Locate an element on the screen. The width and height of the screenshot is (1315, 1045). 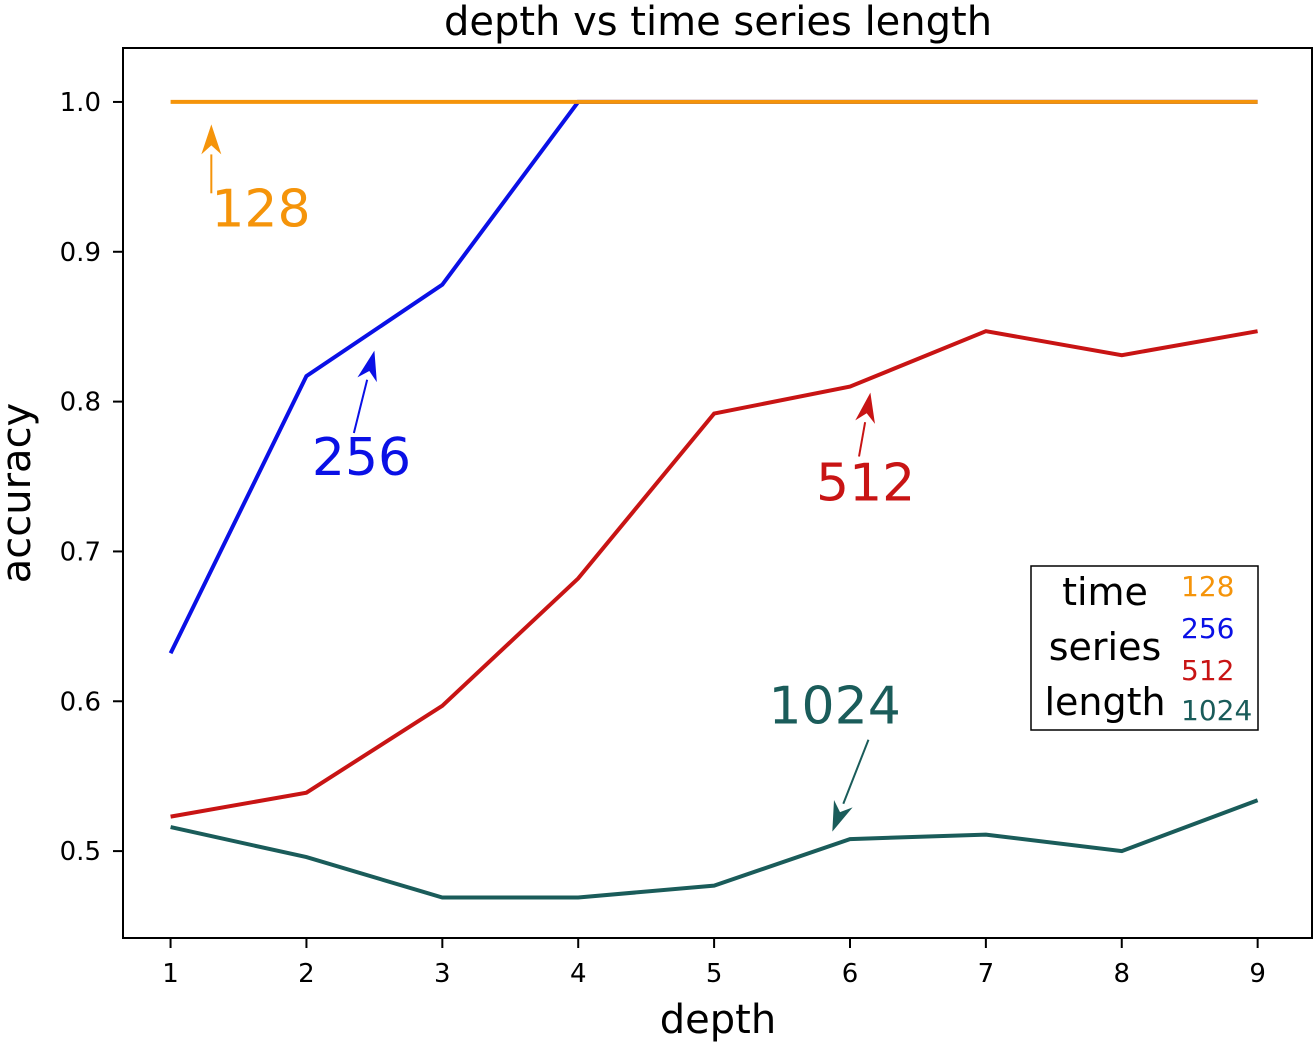
x-axis: 1 2 3 4 5 6 7 8 9 is located at coordinates (714, 963).